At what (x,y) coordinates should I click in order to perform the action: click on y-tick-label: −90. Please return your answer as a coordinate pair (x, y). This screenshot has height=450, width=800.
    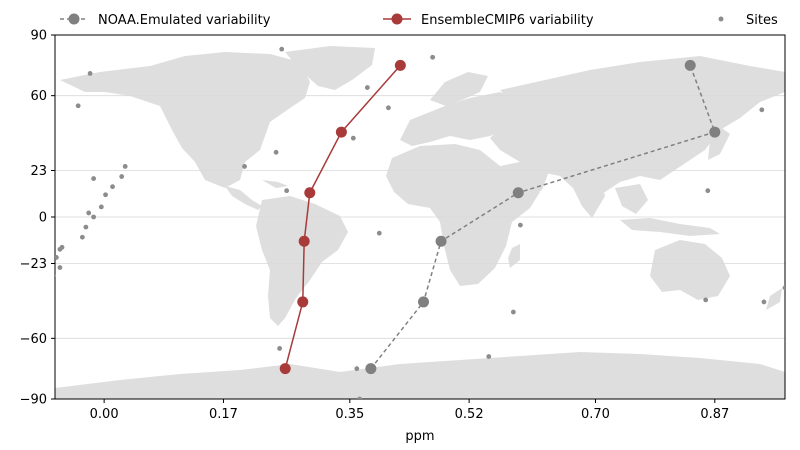
    Looking at the image, I should click on (33, 400).